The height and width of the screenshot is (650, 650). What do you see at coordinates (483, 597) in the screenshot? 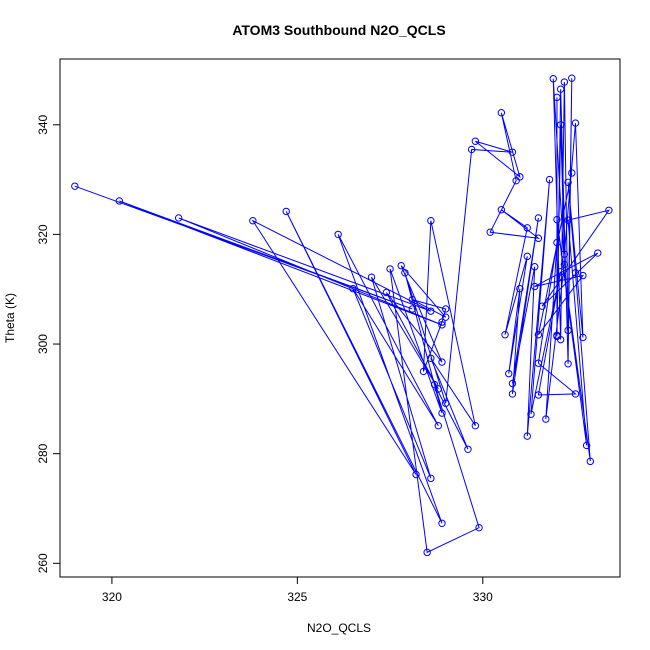
I see `x-tick-label: 330` at bounding box center [483, 597].